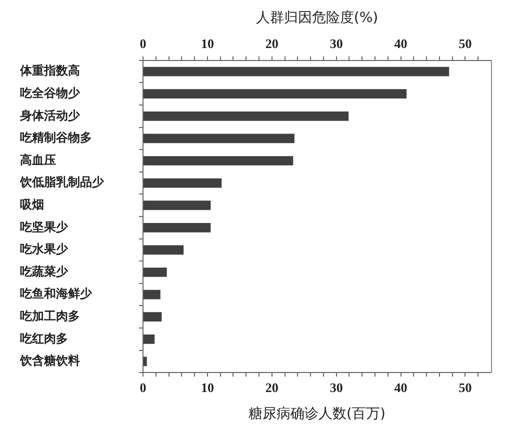  Describe the element at coordinates (271, 43) in the screenshot. I see `x2-tick-label: 20` at that location.